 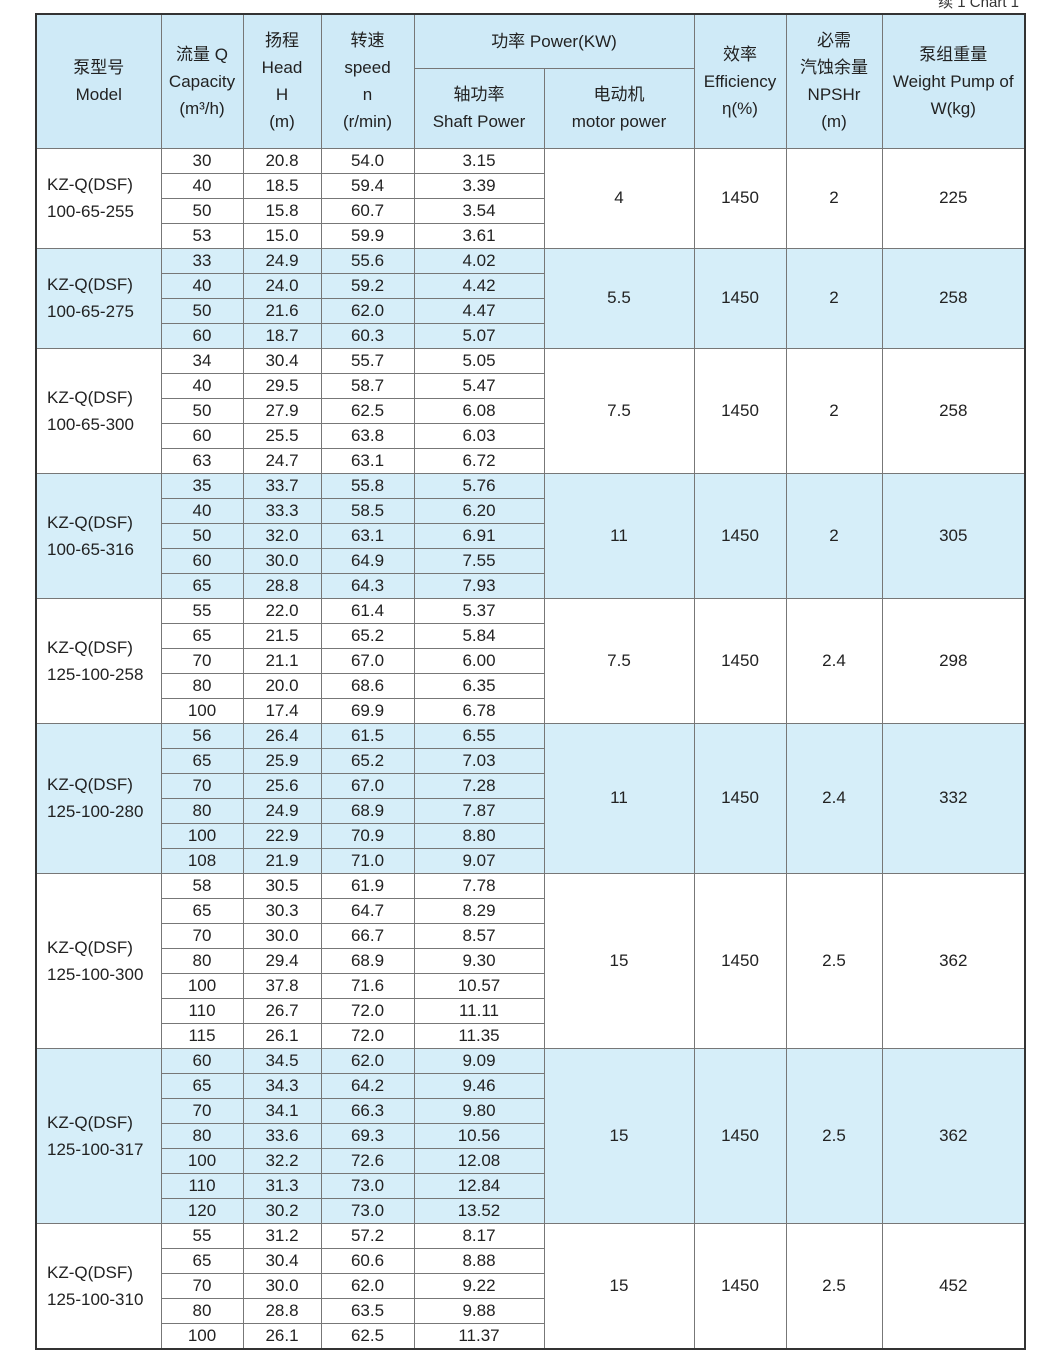 I want to click on npsh-cell: 2.5, so click(x=834, y=1285).